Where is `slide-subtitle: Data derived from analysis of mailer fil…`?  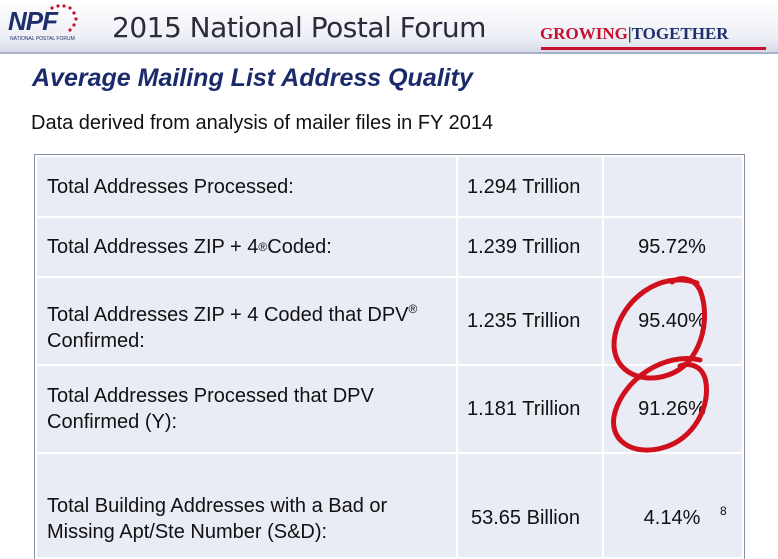 slide-subtitle: Data derived from analysis of mailer fil… is located at coordinates (262, 123).